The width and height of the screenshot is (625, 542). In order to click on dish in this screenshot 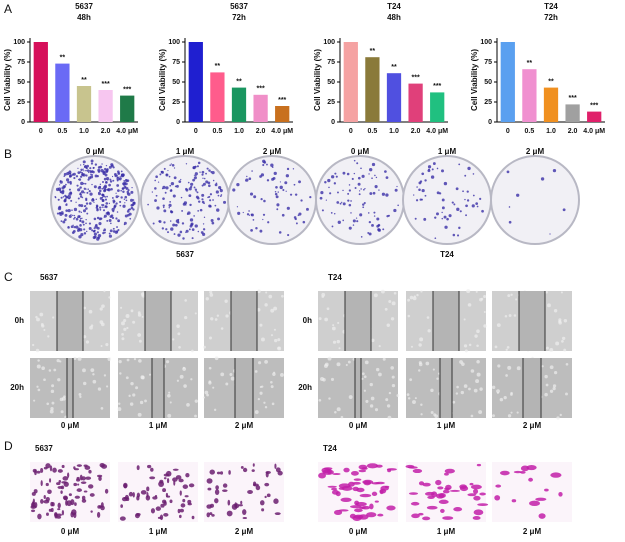, I will do `click(185, 200)`.